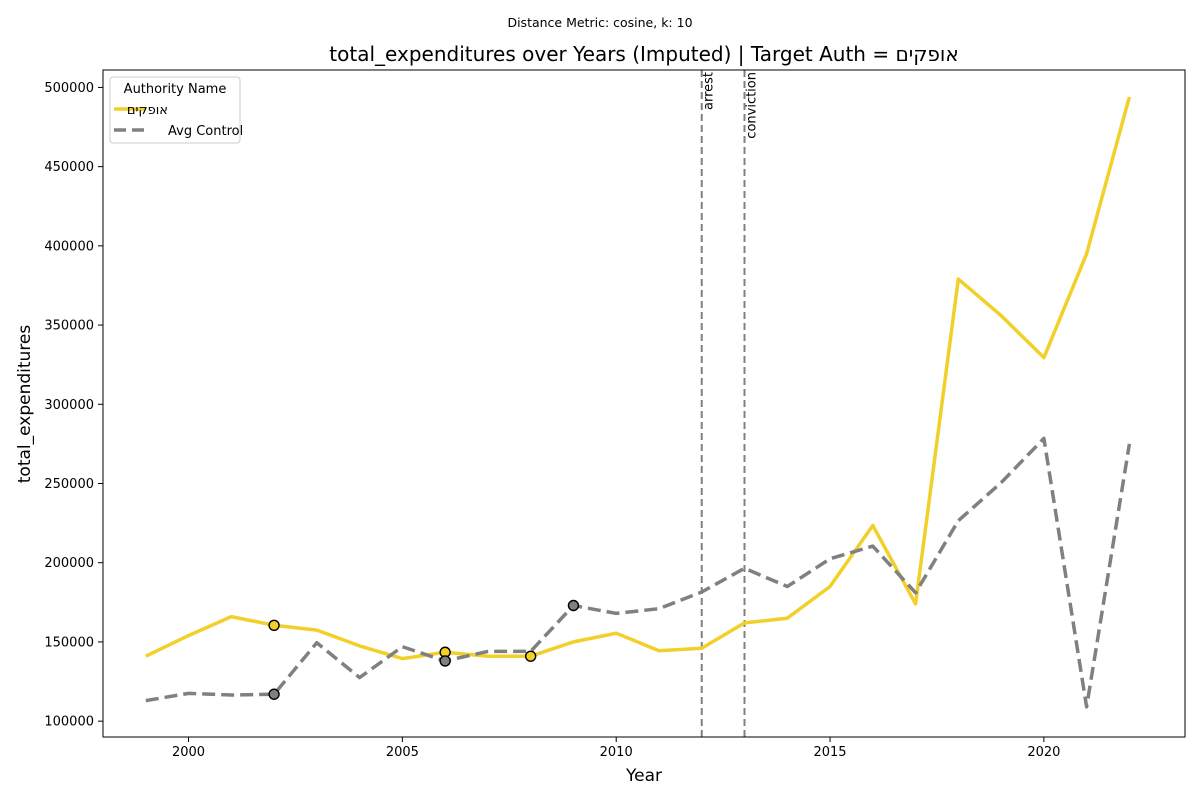  I want to click on event-lines: arrest conviction, so click(730, 403).